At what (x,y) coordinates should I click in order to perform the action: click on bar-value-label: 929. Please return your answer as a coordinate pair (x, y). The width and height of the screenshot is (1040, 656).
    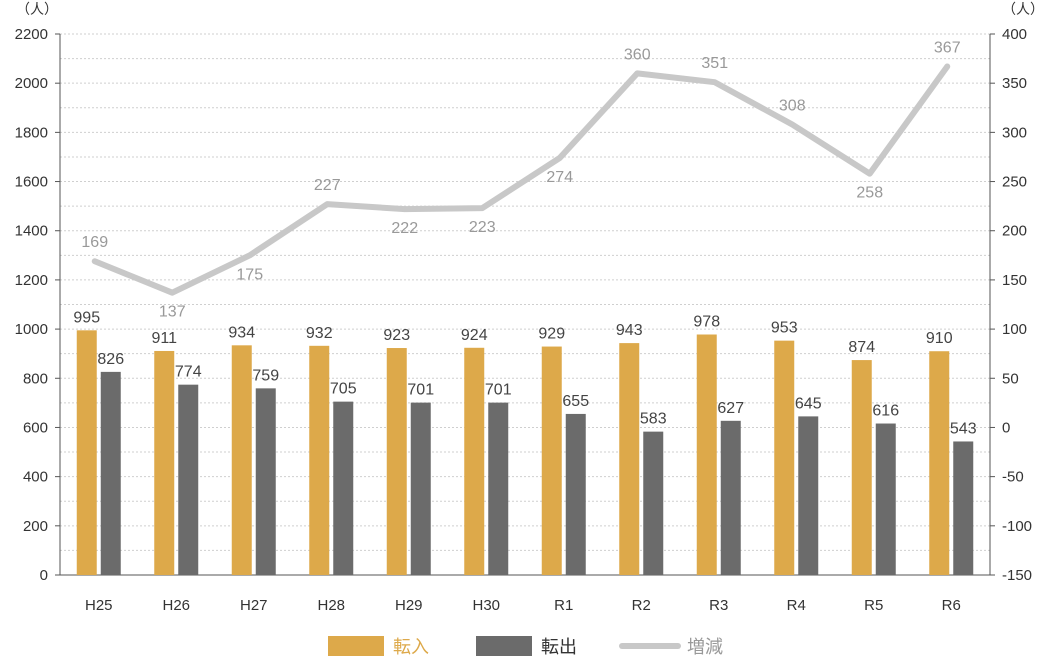
    Looking at the image, I should click on (551, 334).